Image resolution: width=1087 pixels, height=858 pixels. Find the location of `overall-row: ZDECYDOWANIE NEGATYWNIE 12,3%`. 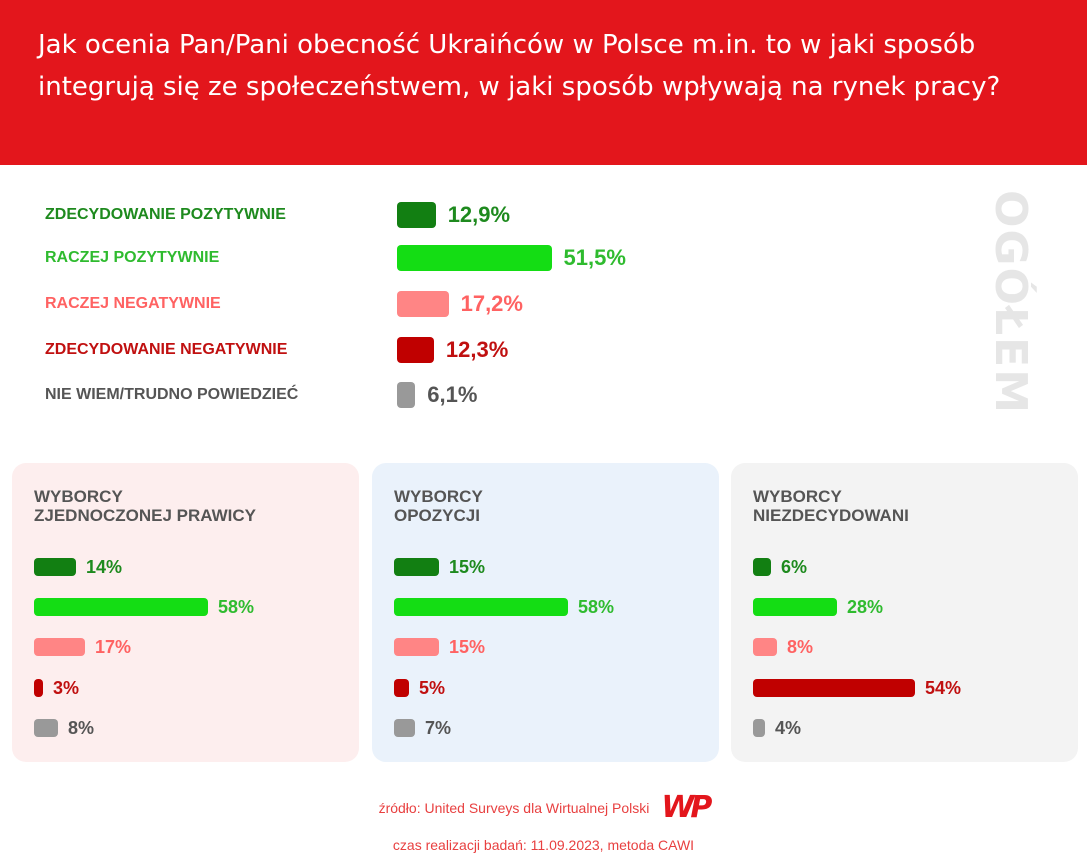

overall-row: ZDECYDOWANIE NEGATYWNIE 12,3% is located at coordinates (276, 350).